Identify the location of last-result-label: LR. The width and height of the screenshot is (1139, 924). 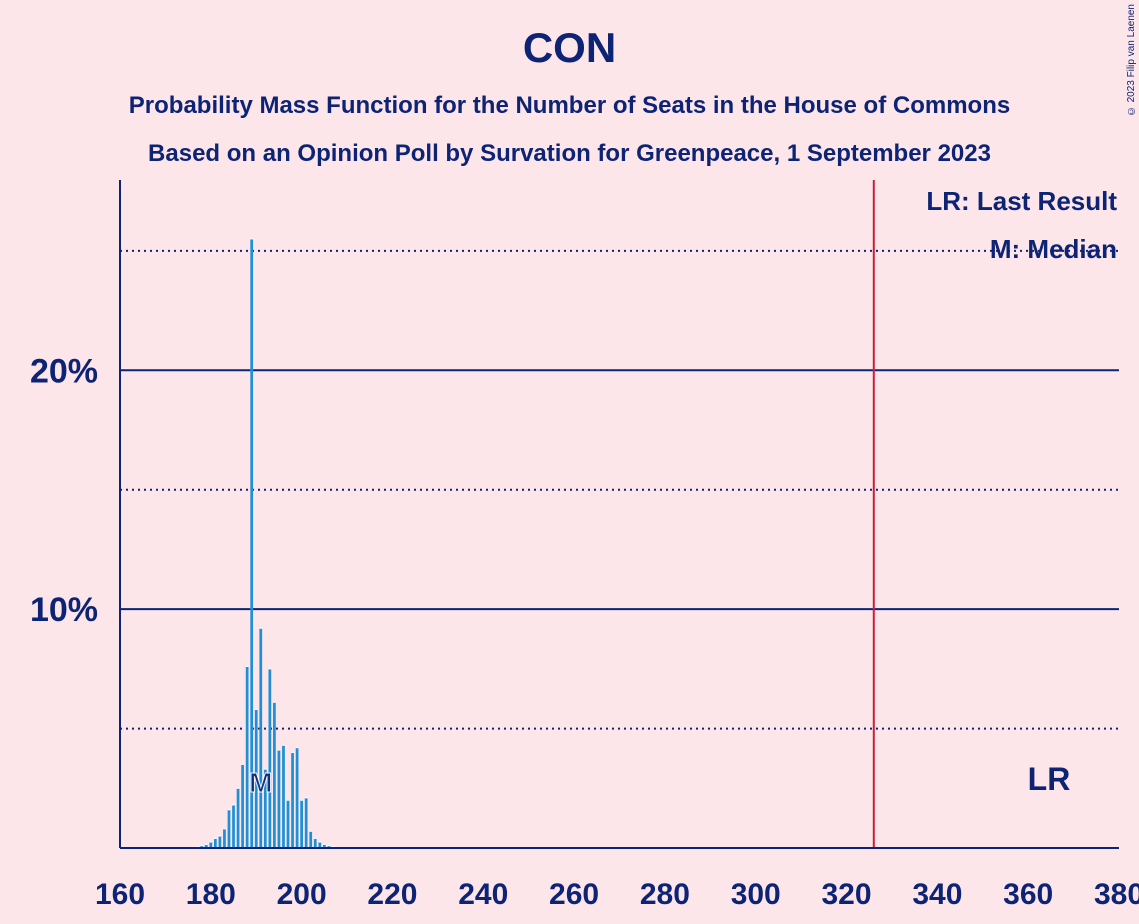
(1049, 779).